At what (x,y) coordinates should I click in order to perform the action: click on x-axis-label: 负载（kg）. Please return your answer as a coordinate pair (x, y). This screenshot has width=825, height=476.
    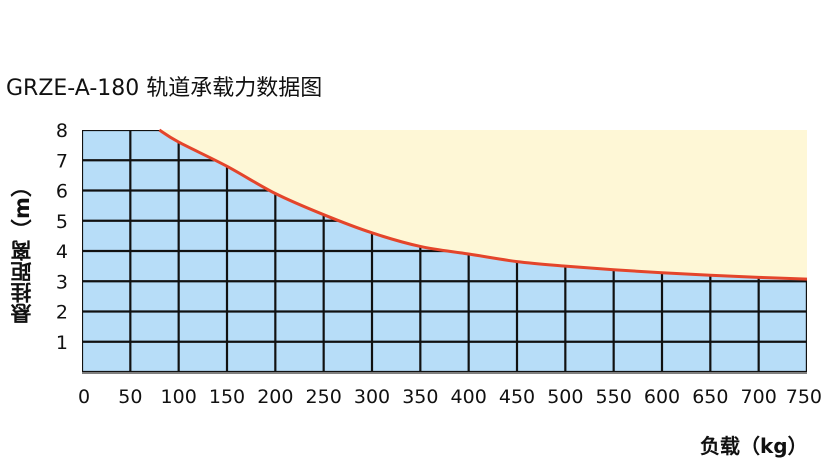
    Looking at the image, I should click on (754, 446).